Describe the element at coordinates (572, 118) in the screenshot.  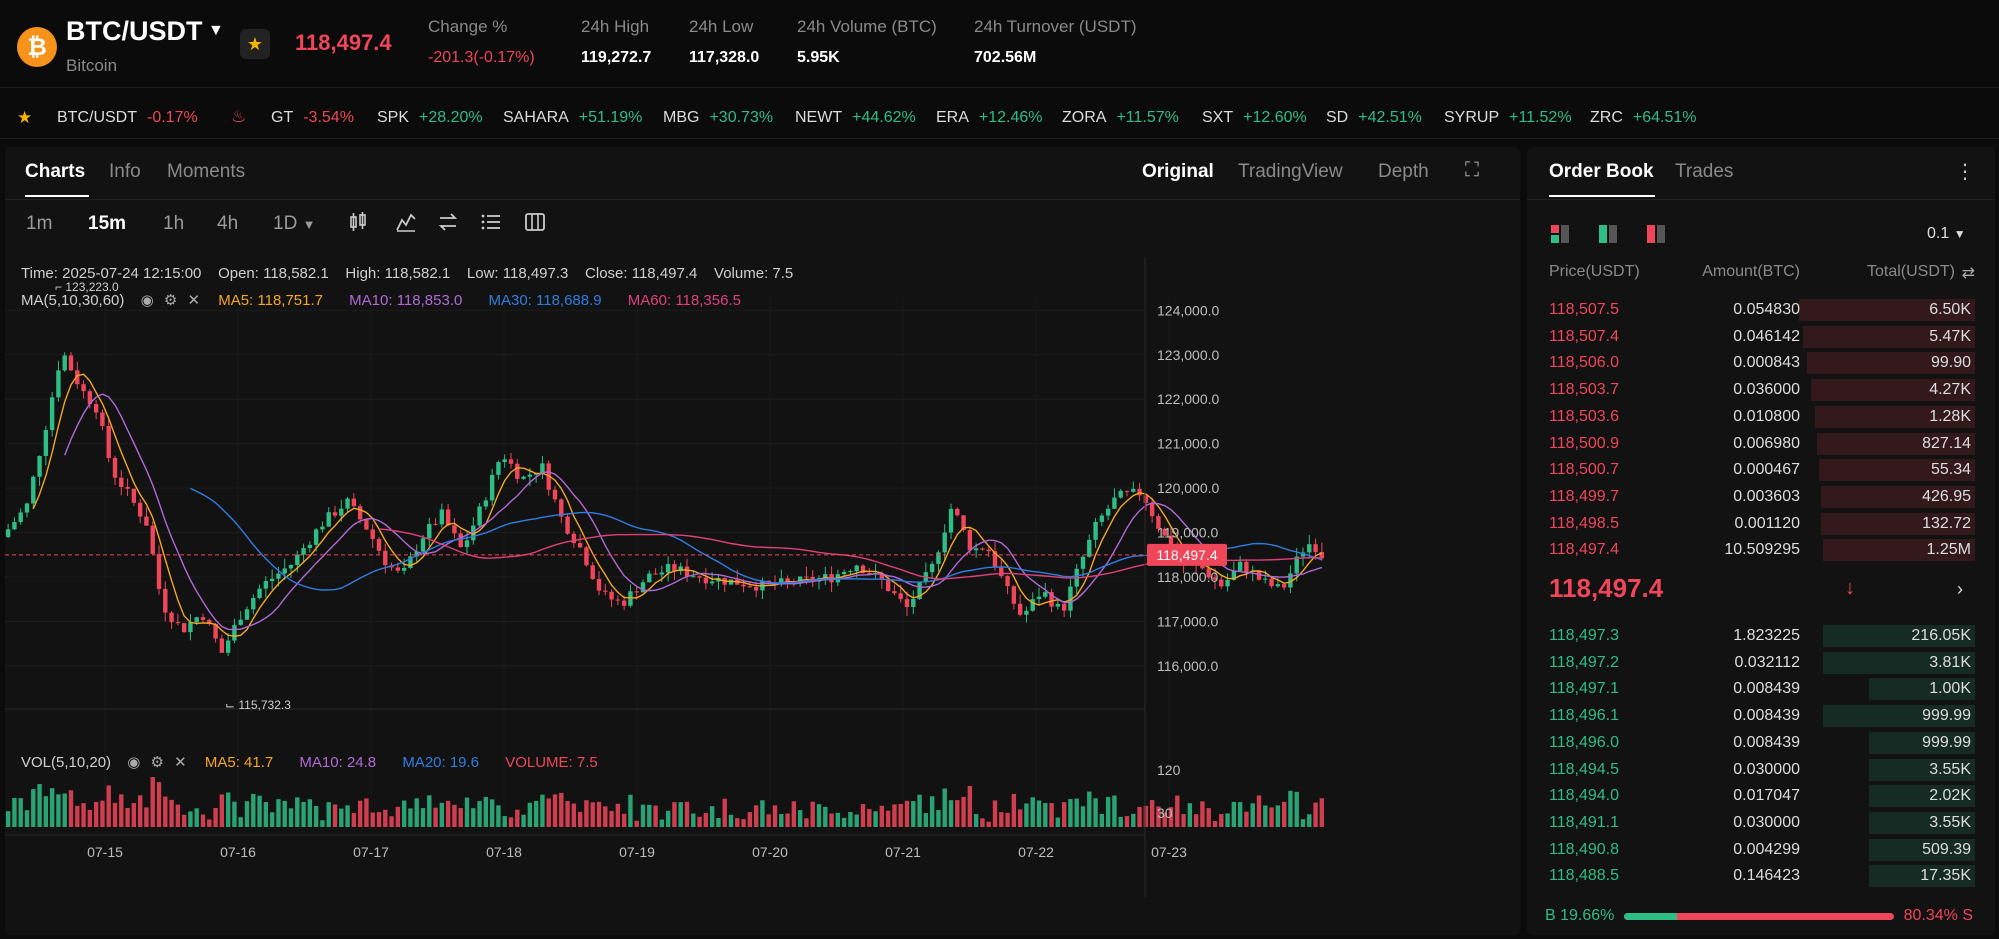
I see `ticker-item: SAHARA +51.19%` at that location.